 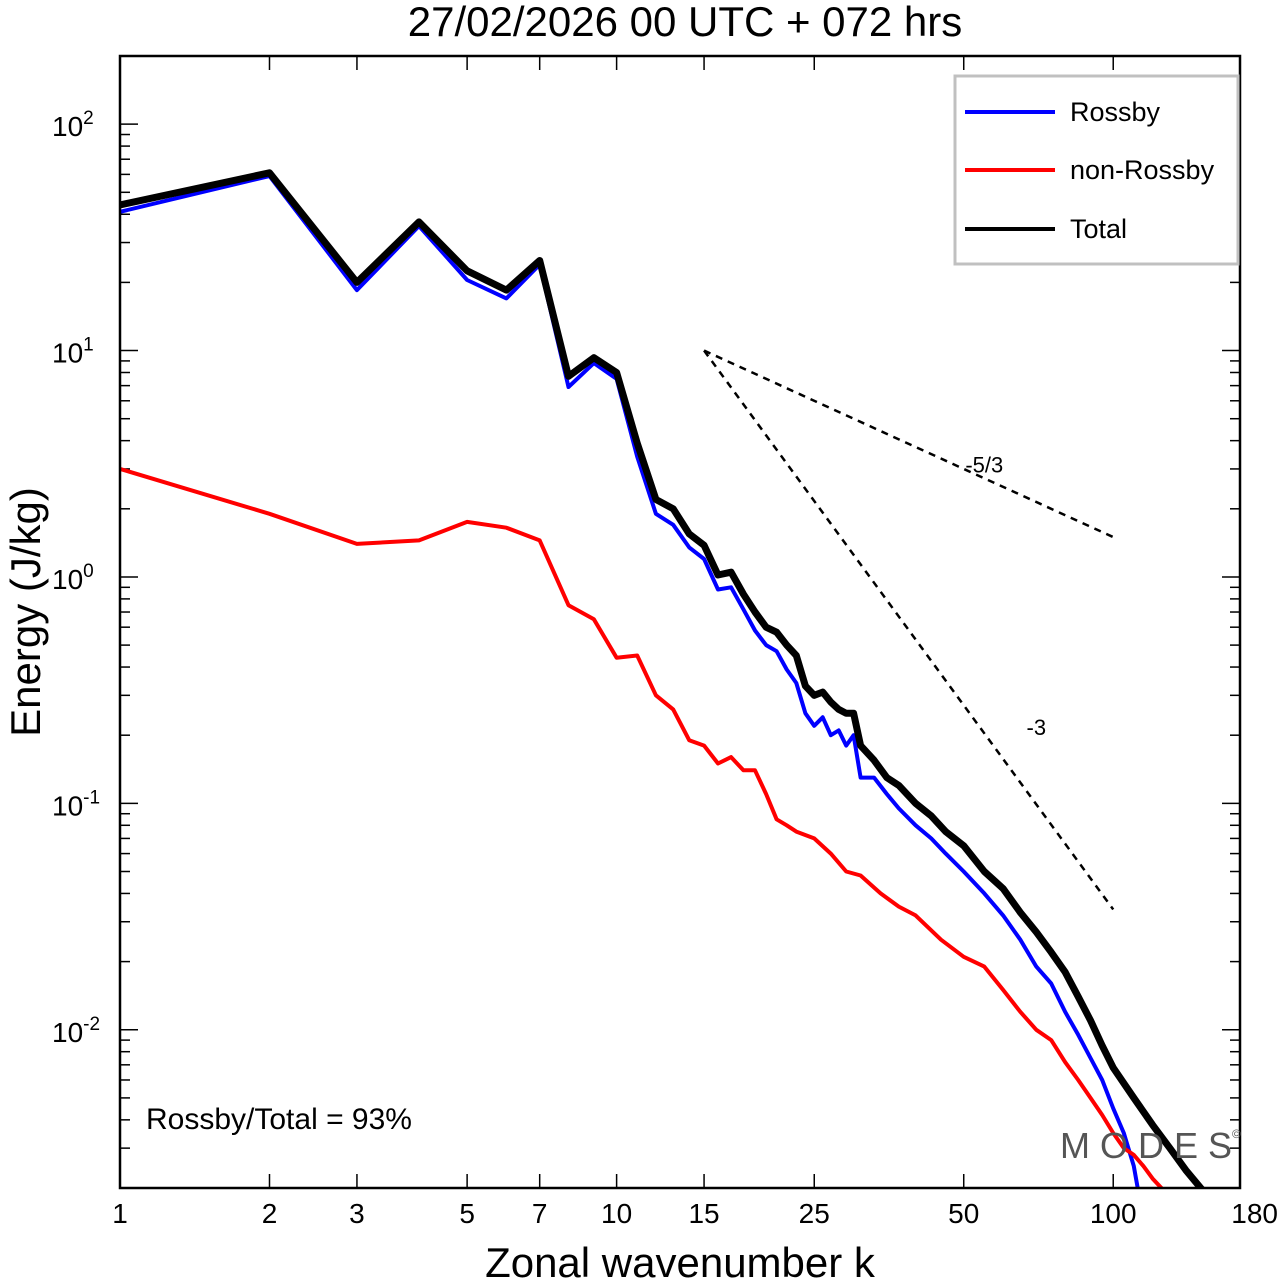 I want to click on chart-title: 27/02/2026 00 UTC + 072 hrs, so click(x=685, y=22).